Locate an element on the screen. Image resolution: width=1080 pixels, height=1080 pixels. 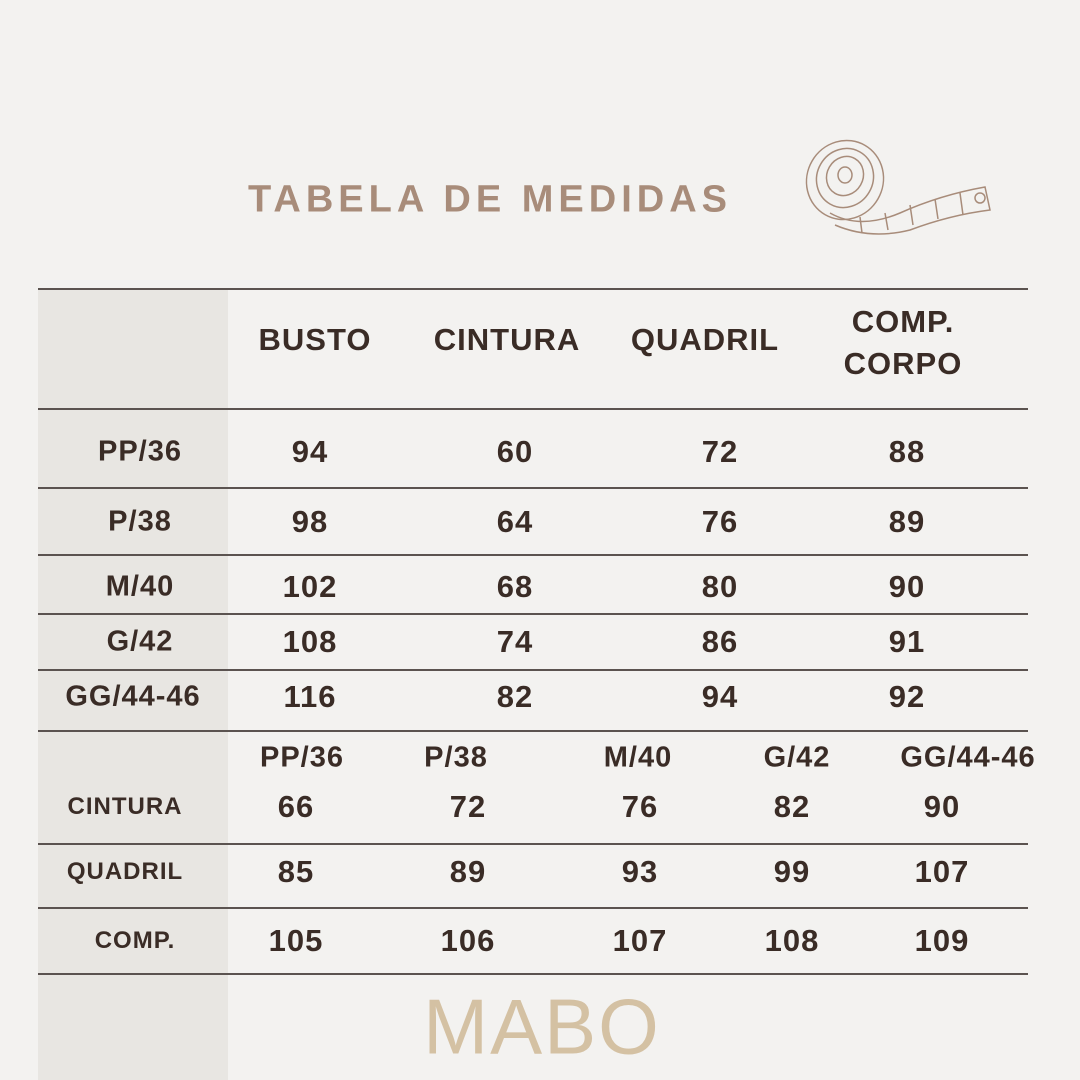
size-header: G/42 is located at coordinates (797, 757).